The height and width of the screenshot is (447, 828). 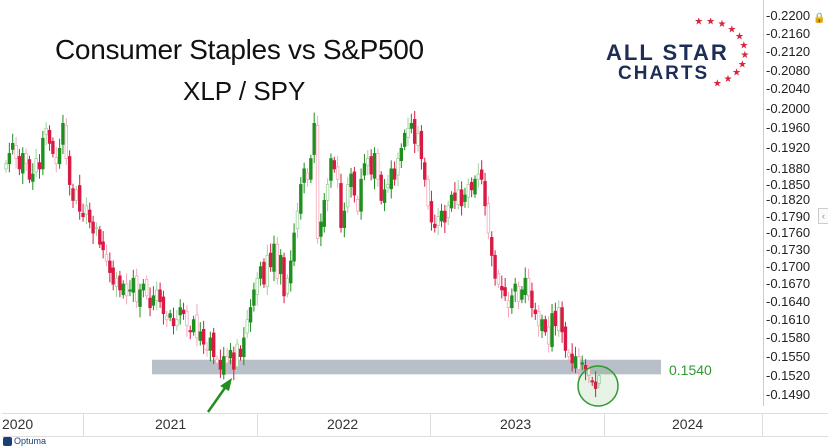 What do you see at coordinates (675, 53) in the screenshot?
I see `all-star-charts-logo: ★ ★ ★ ★ ★ ★ ★ ★ ★ ★ ★ ALL STAR CHARTS` at bounding box center [675, 53].